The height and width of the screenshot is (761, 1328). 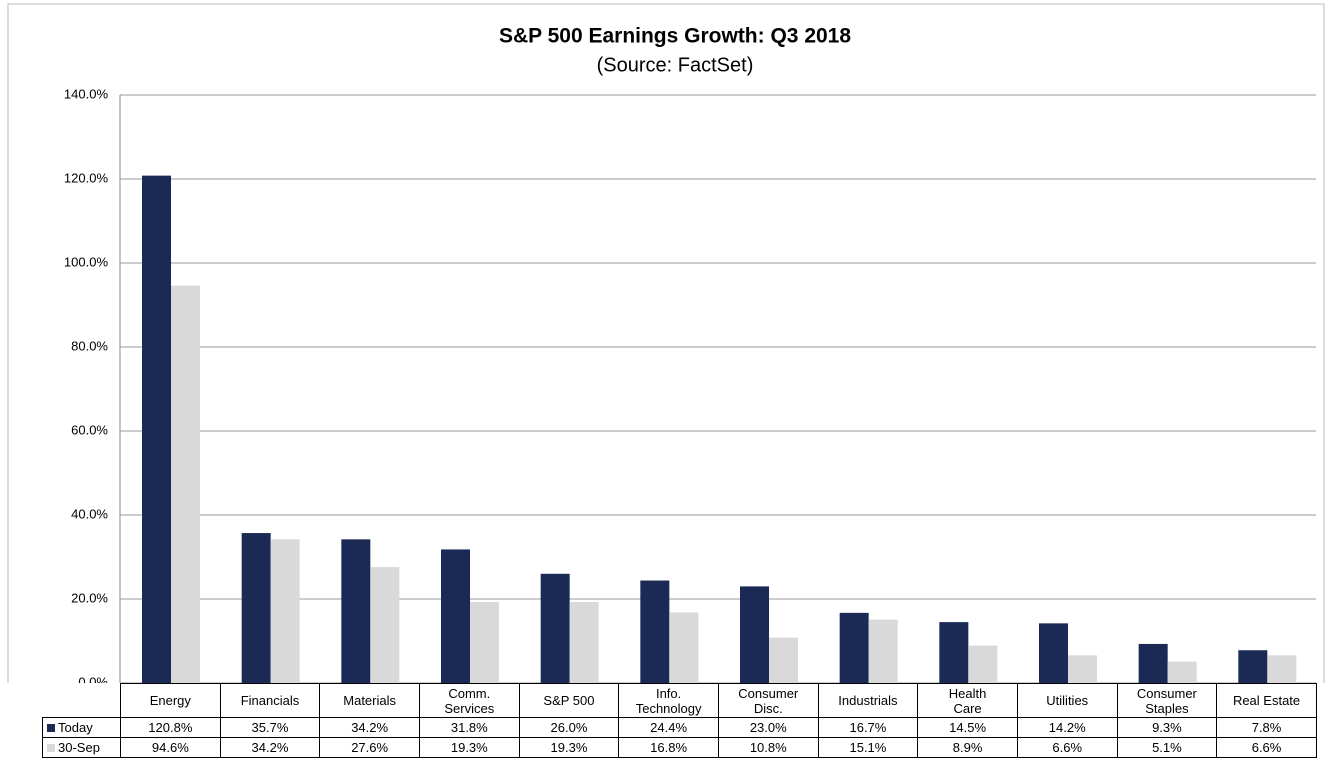 What do you see at coordinates (81, 700) in the screenshot?
I see `corner-cell` at bounding box center [81, 700].